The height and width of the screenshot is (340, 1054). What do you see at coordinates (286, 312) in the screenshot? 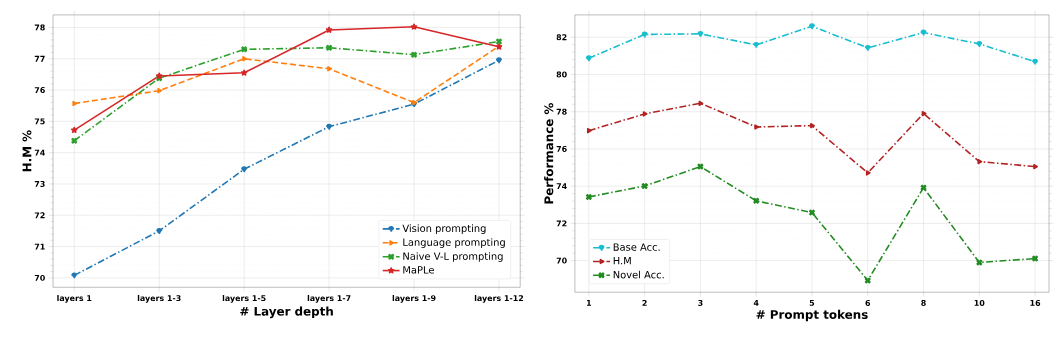
I see `x-axis-title: # Layer depth` at bounding box center [286, 312].